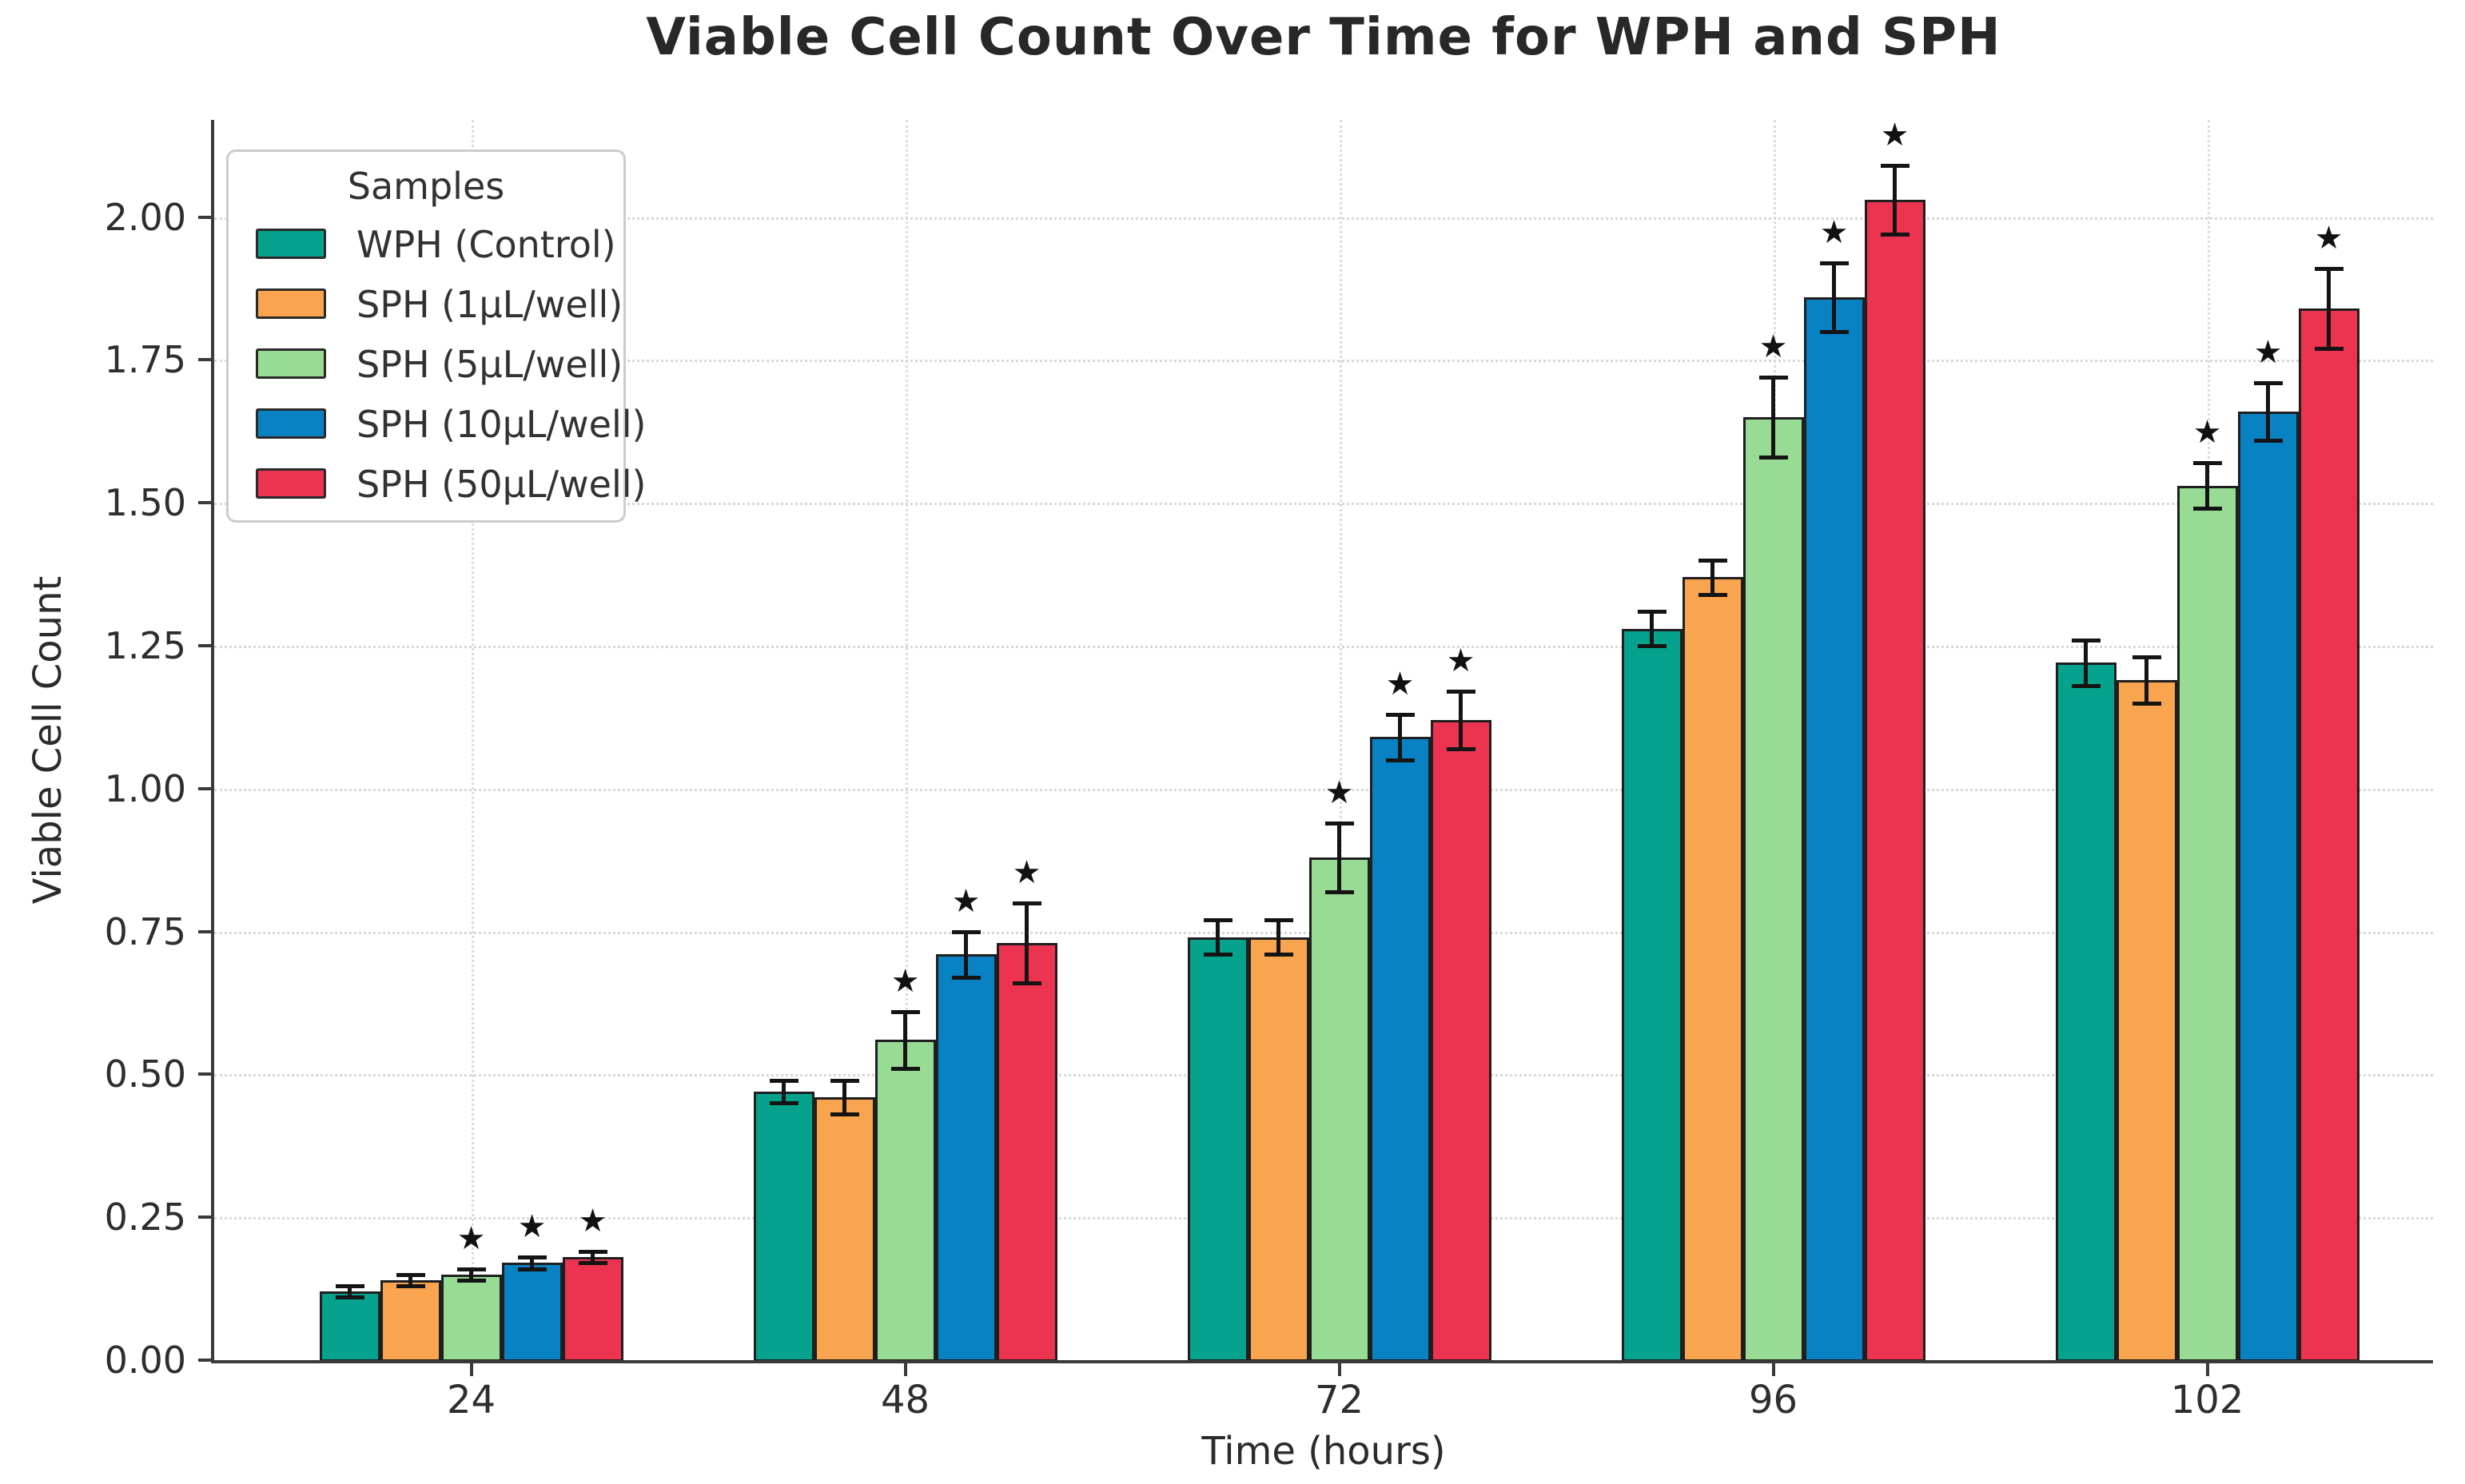 This screenshot has width=2465, height=1484. I want to click on vertical-gridline, so click(473, 740).